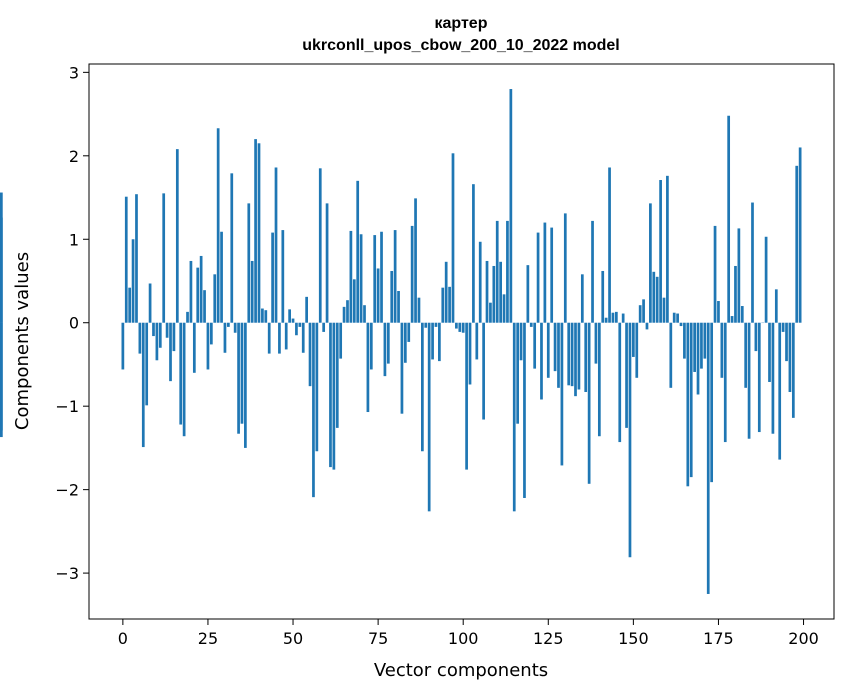 The height and width of the screenshot is (696, 847). Describe the element at coordinates (463, 638) in the screenshot. I see `x-tick-label-100: 100` at that location.